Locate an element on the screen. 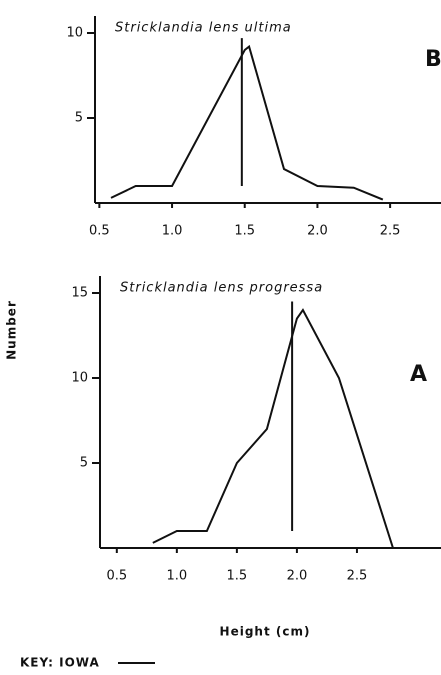 This screenshot has width=441, height=675. panel-label: B is located at coordinates (433, 59).